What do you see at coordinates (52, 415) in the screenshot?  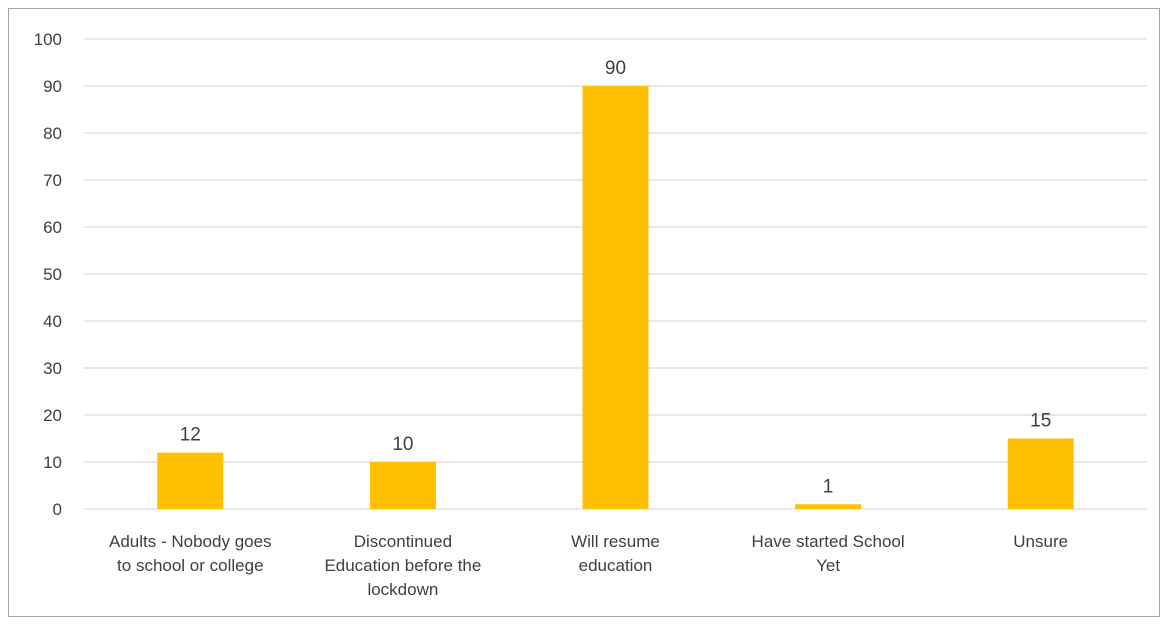 I see `y-tick-label: 20` at bounding box center [52, 415].